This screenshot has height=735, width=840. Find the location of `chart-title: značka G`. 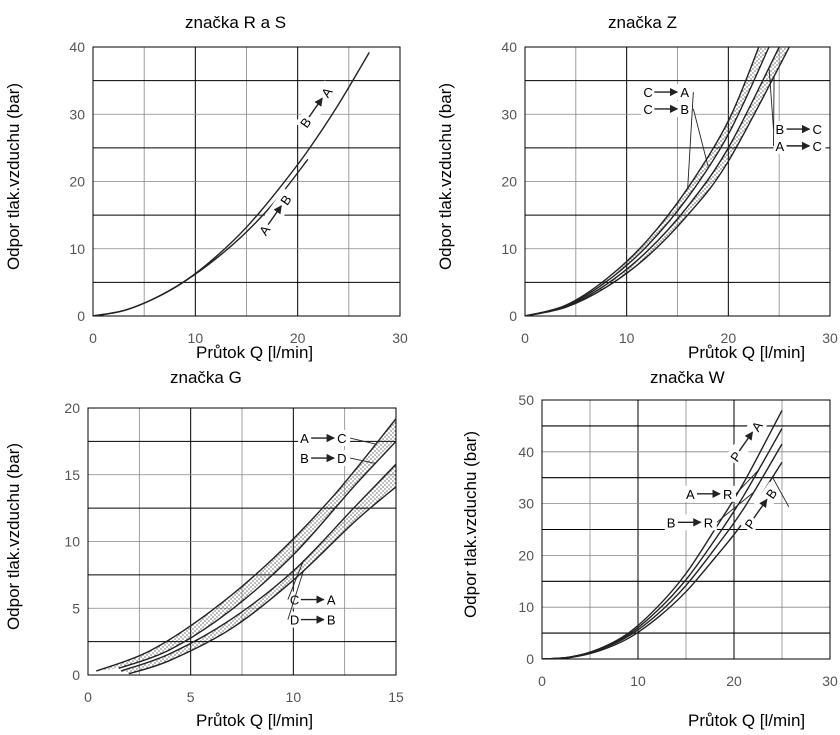

chart-title: značka G is located at coordinates (206, 377).